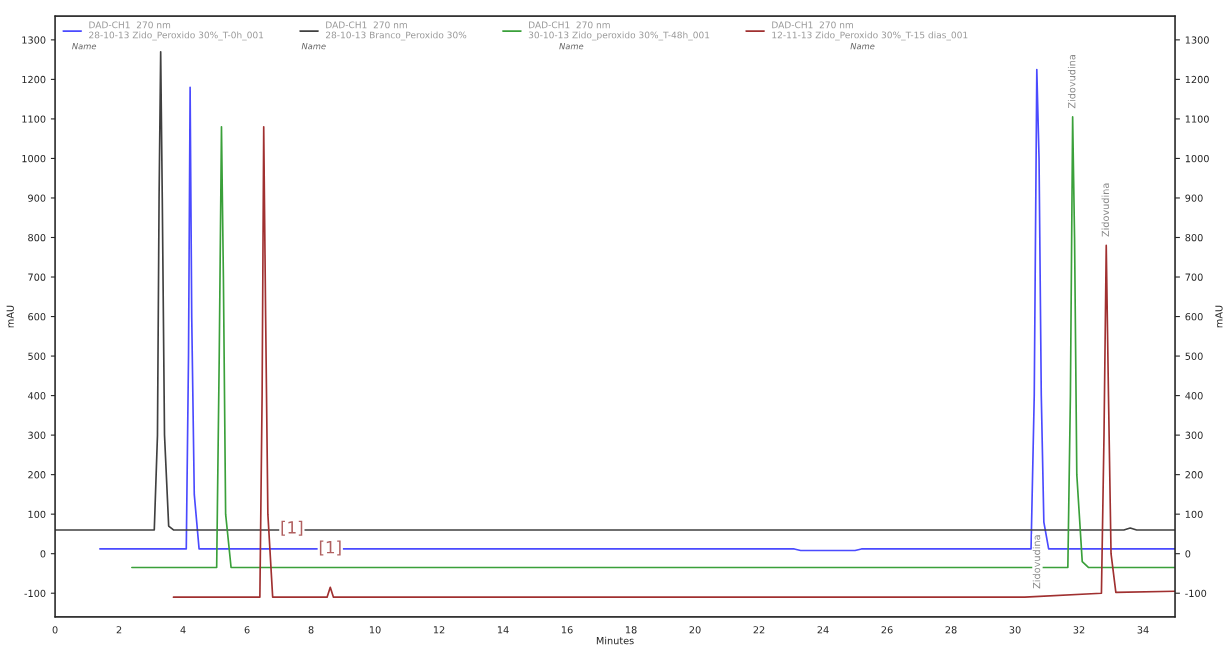 The height and width of the screenshot is (646, 1224). Describe the element at coordinates (1197, 119) in the screenshot. I see `y2-tick-label: 1100` at that location.